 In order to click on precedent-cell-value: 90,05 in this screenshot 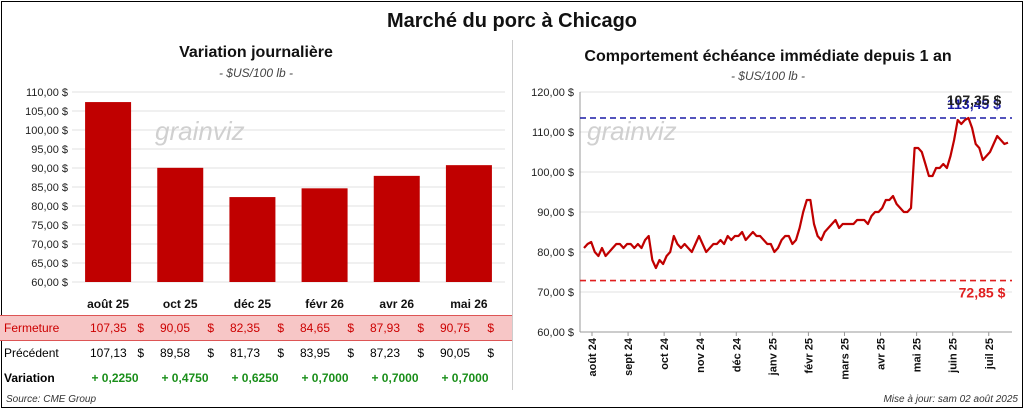, I will do `click(455, 353)`.